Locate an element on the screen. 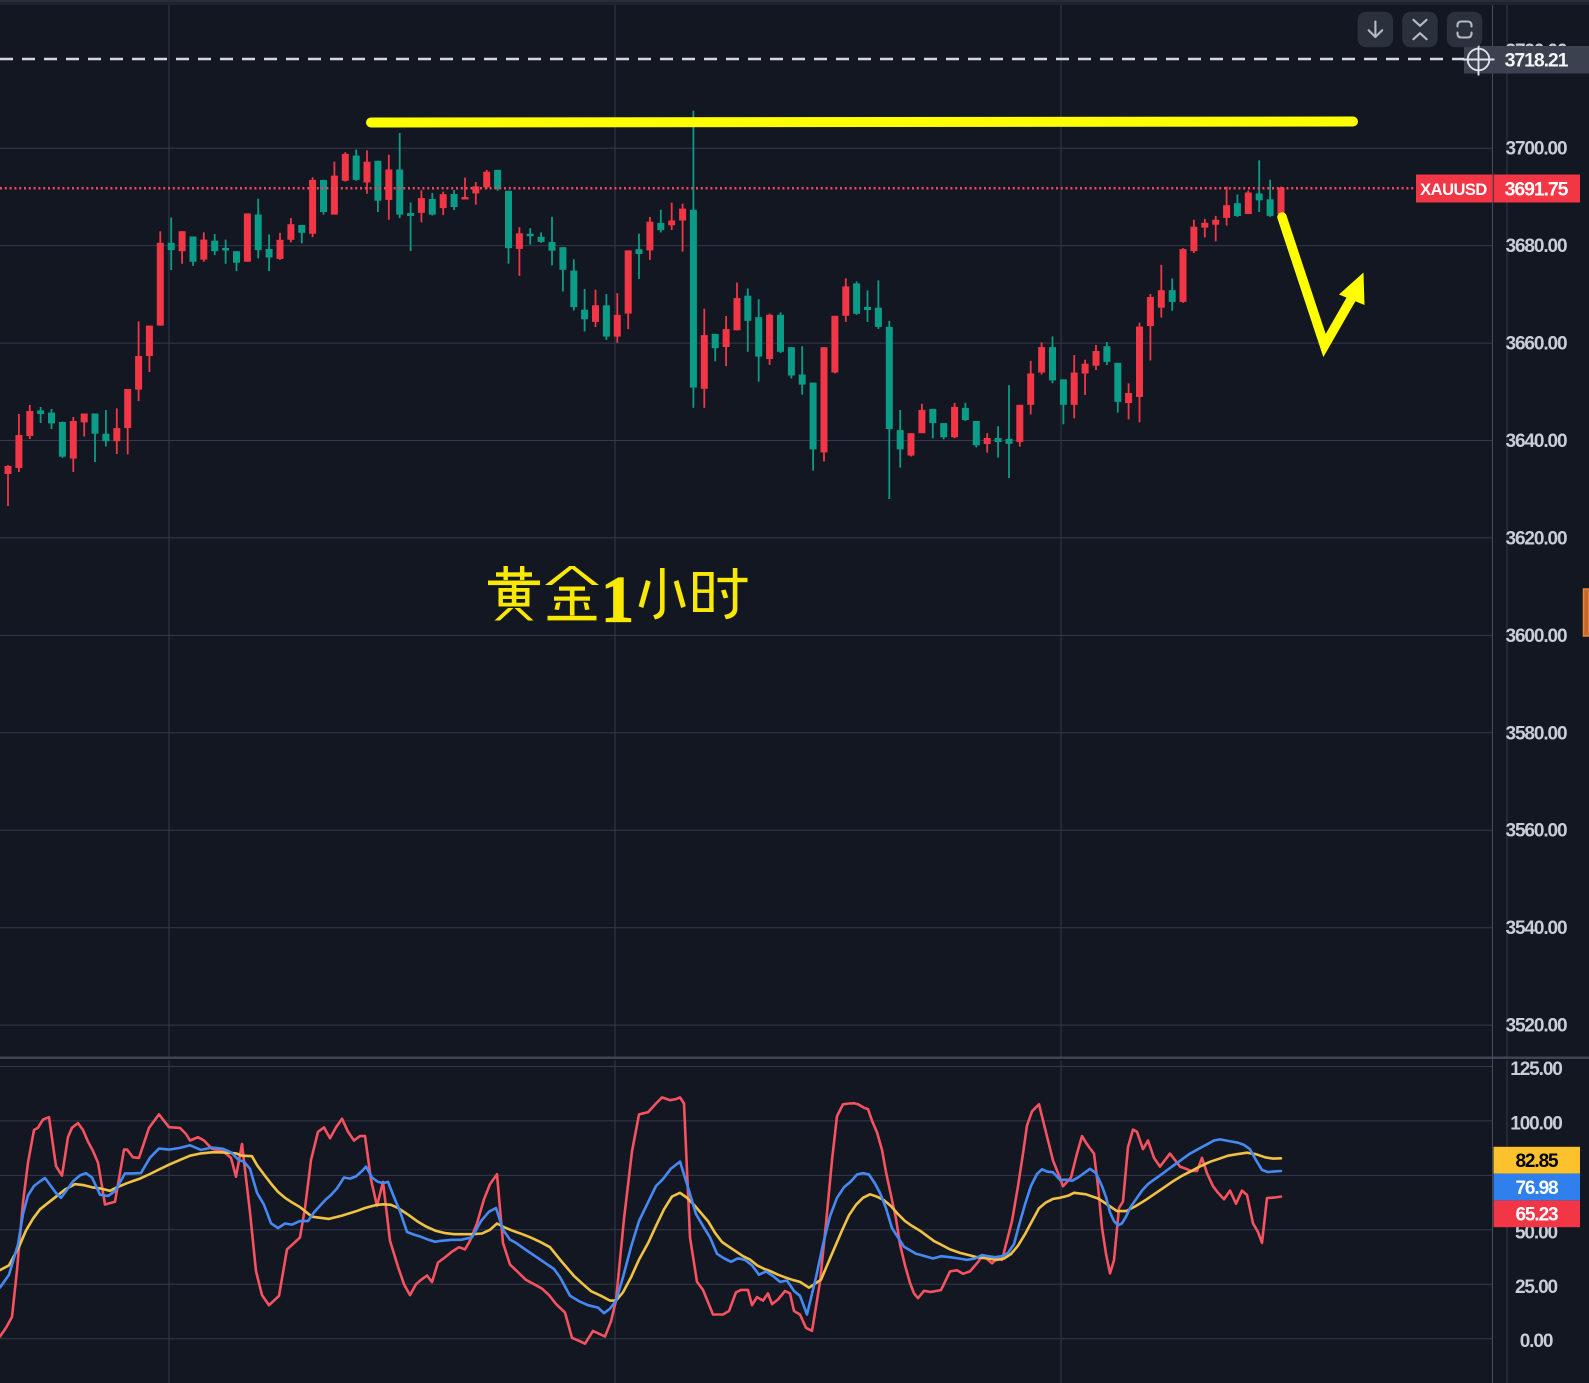 This screenshot has height=1383, width=1589. svg-text: 3600.00 is located at coordinates (1537, 636).